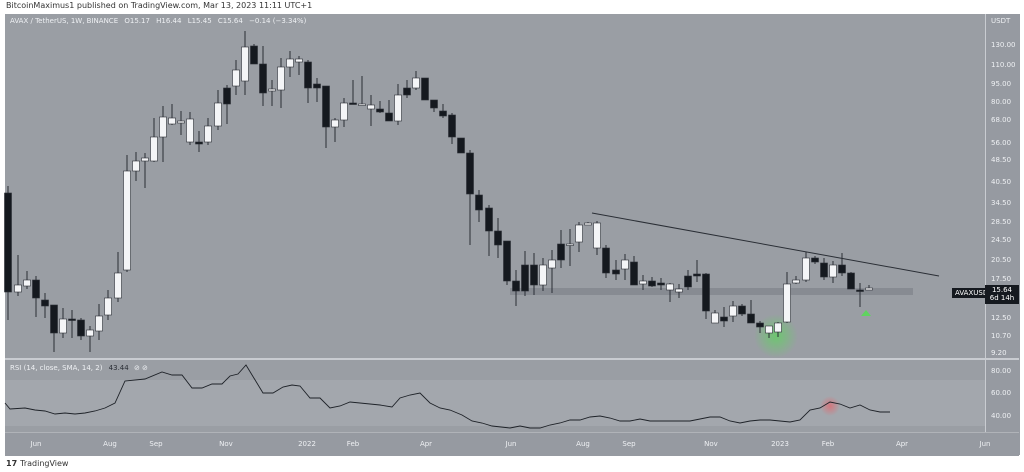  I want to click on pane-separator, so click(512, 359).